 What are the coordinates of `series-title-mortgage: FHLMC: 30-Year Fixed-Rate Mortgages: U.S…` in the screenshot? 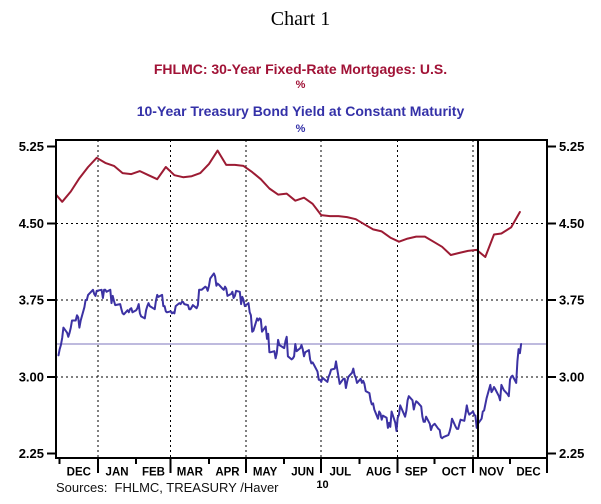 It's located at (300, 69).